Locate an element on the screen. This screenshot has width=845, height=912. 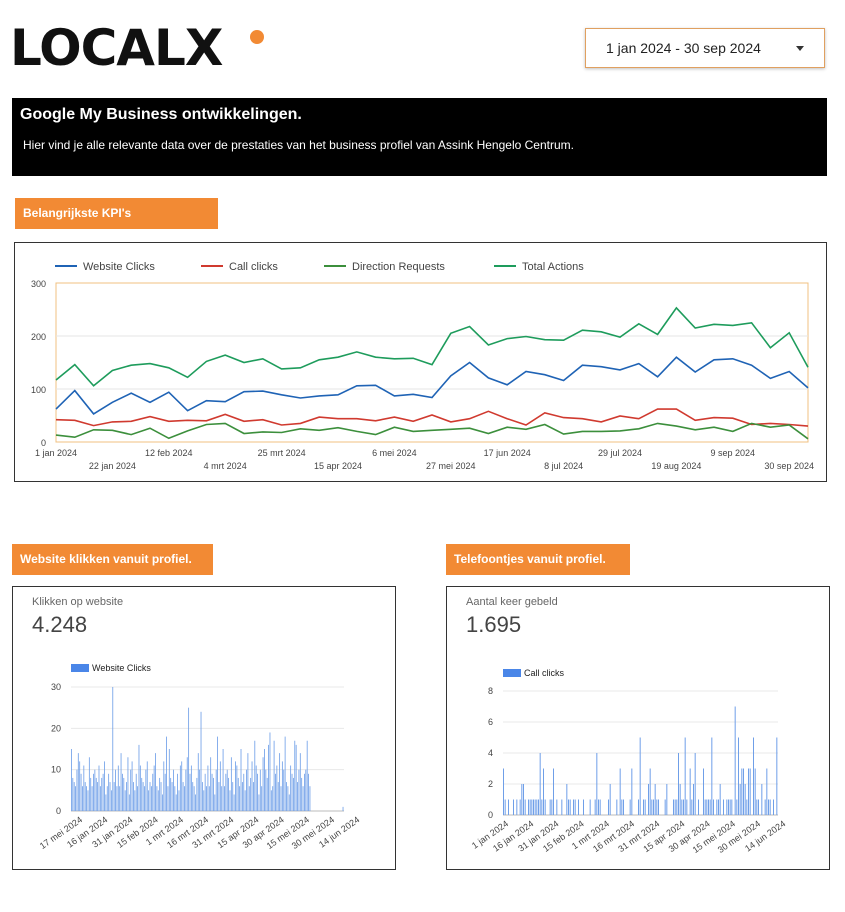
website-card-title: Klikken op website is located at coordinates (78, 602).